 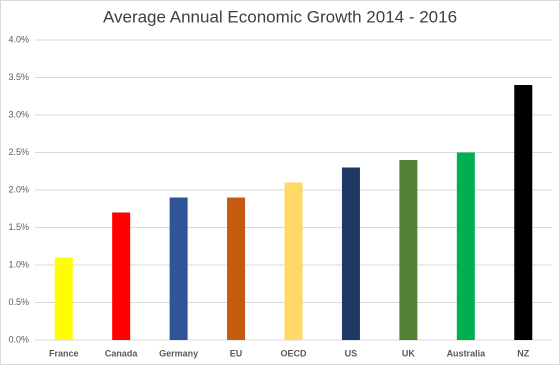 I want to click on x-tick-label: EU, so click(x=236, y=353).